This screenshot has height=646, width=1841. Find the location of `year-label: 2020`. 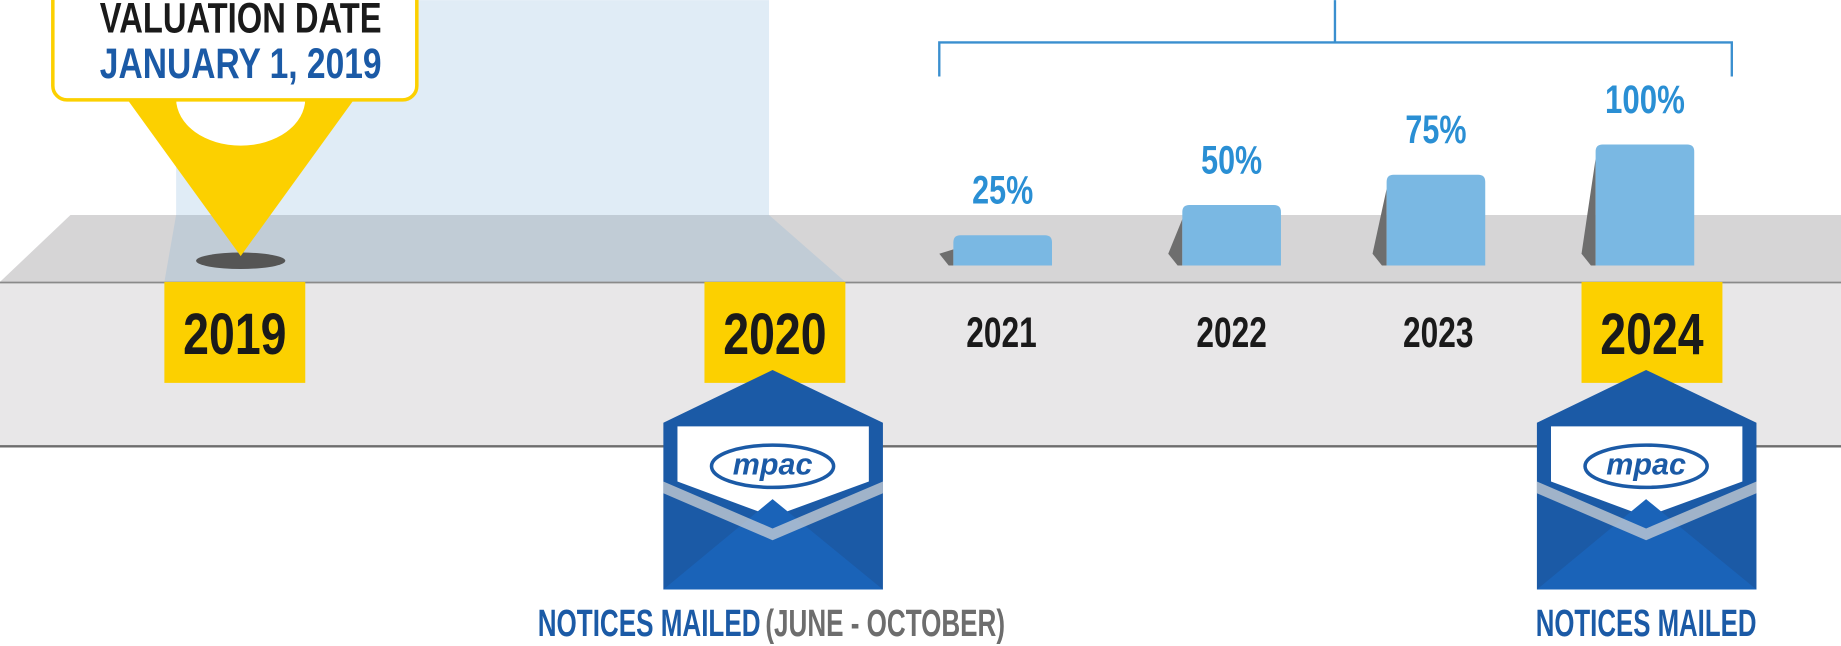

year-label: 2020 is located at coordinates (774, 334).